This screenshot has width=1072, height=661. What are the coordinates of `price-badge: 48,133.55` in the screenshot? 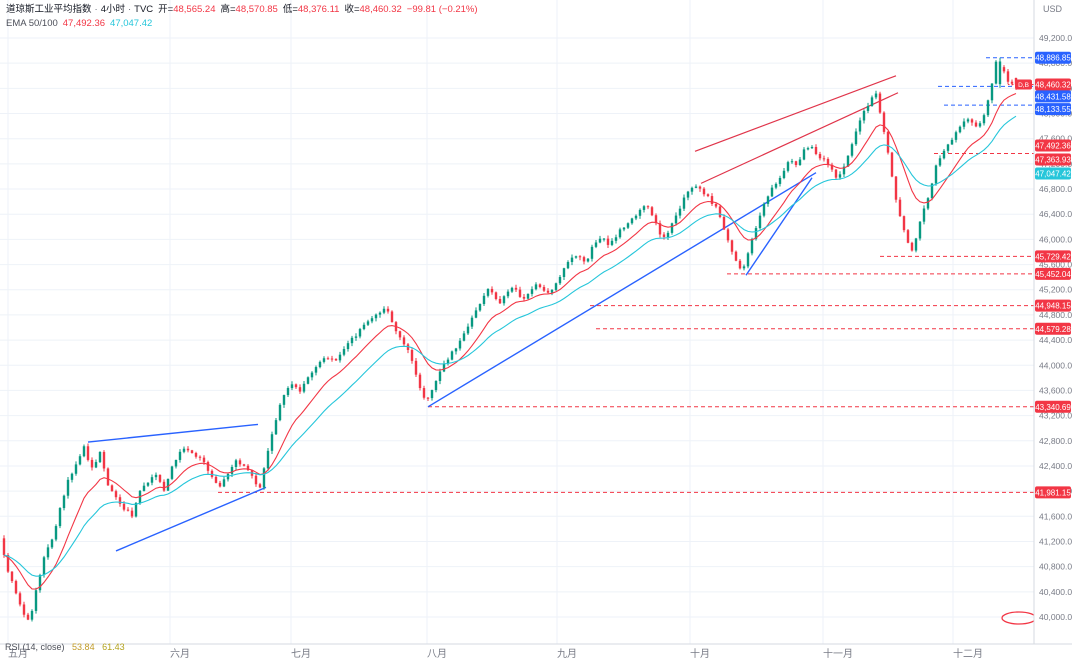 It's located at (1053, 109).